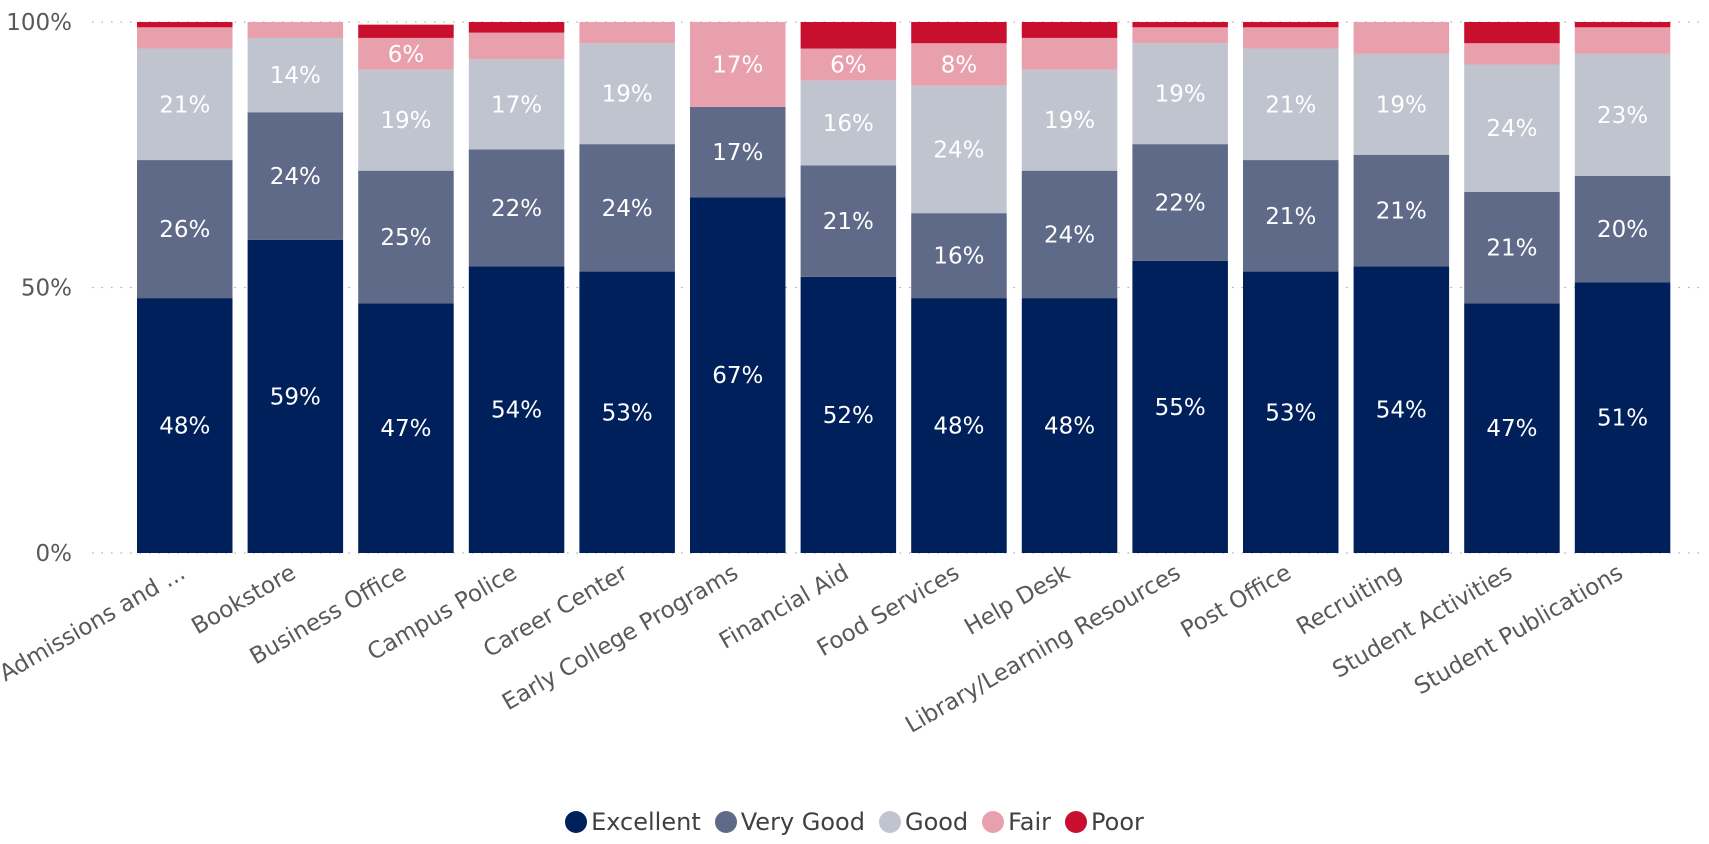 This screenshot has width=1709, height=844. I want to click on data-label: 25%, so click(405, 238).